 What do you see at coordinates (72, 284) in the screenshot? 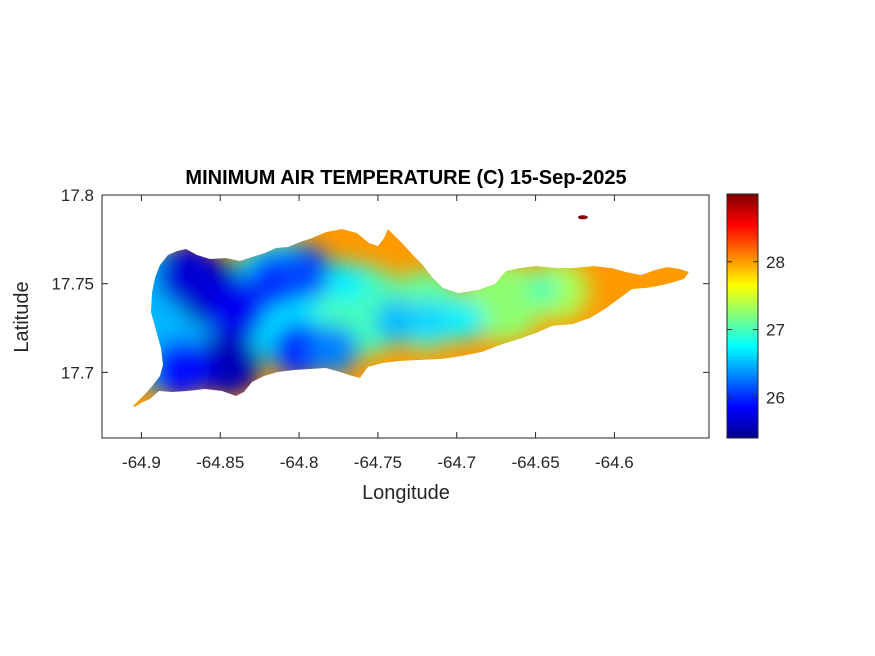
I see `y-tick-label: 17.75` at bounding box center [72, 284].